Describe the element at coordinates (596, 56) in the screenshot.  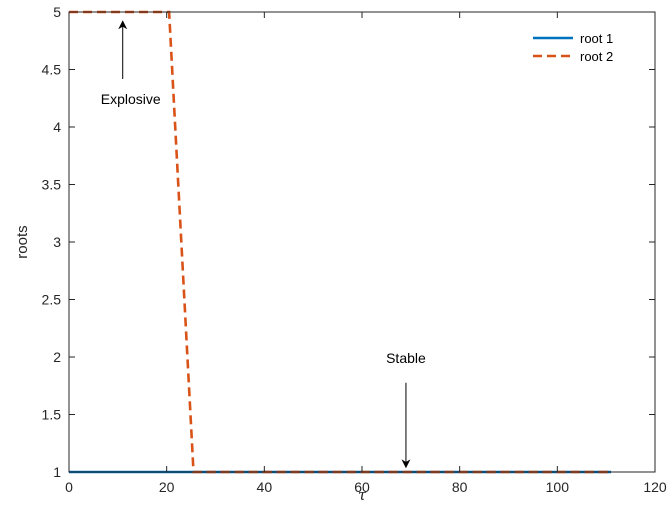
I see `legend-label-2: root 2` at that location.